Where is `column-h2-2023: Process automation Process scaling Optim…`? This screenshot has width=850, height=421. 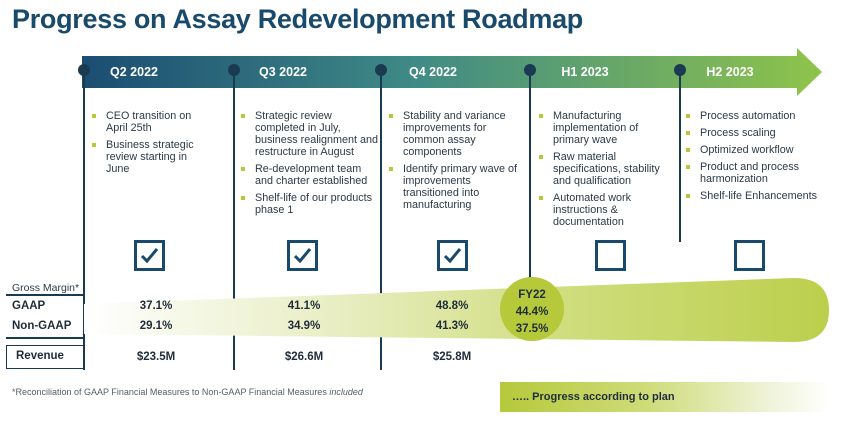 column-h2-2023: Process automation Process scaling Optim… is located at coordinates (756, 158).